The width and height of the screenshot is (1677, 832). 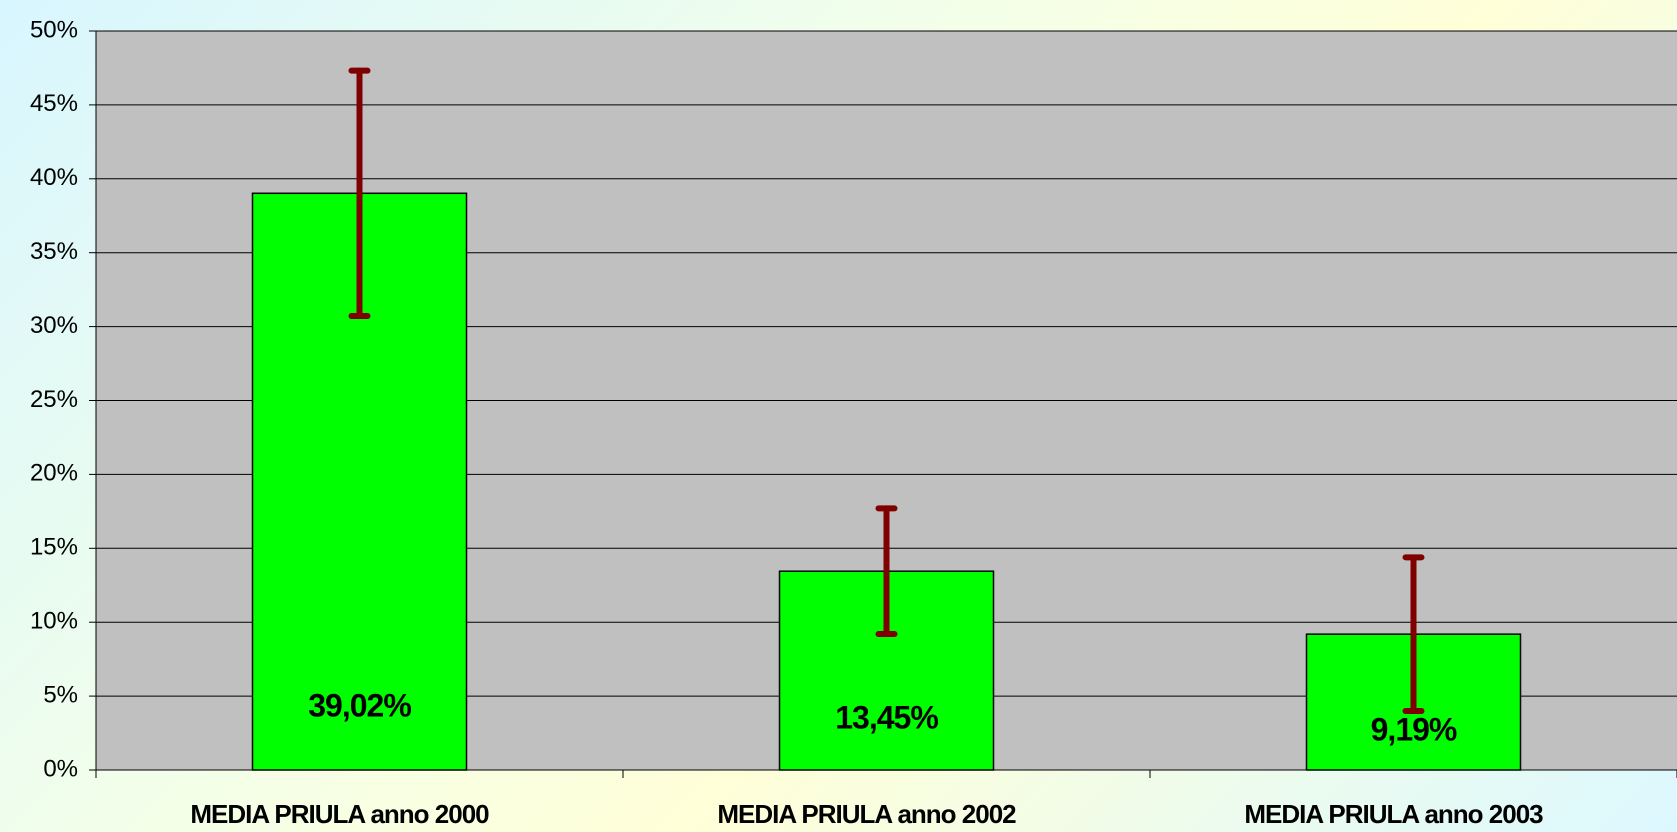 What do you see at coordinates (54, 473) in the screenshot?
I see `y-tick-label: 20%` at bounding box center [54, 473].